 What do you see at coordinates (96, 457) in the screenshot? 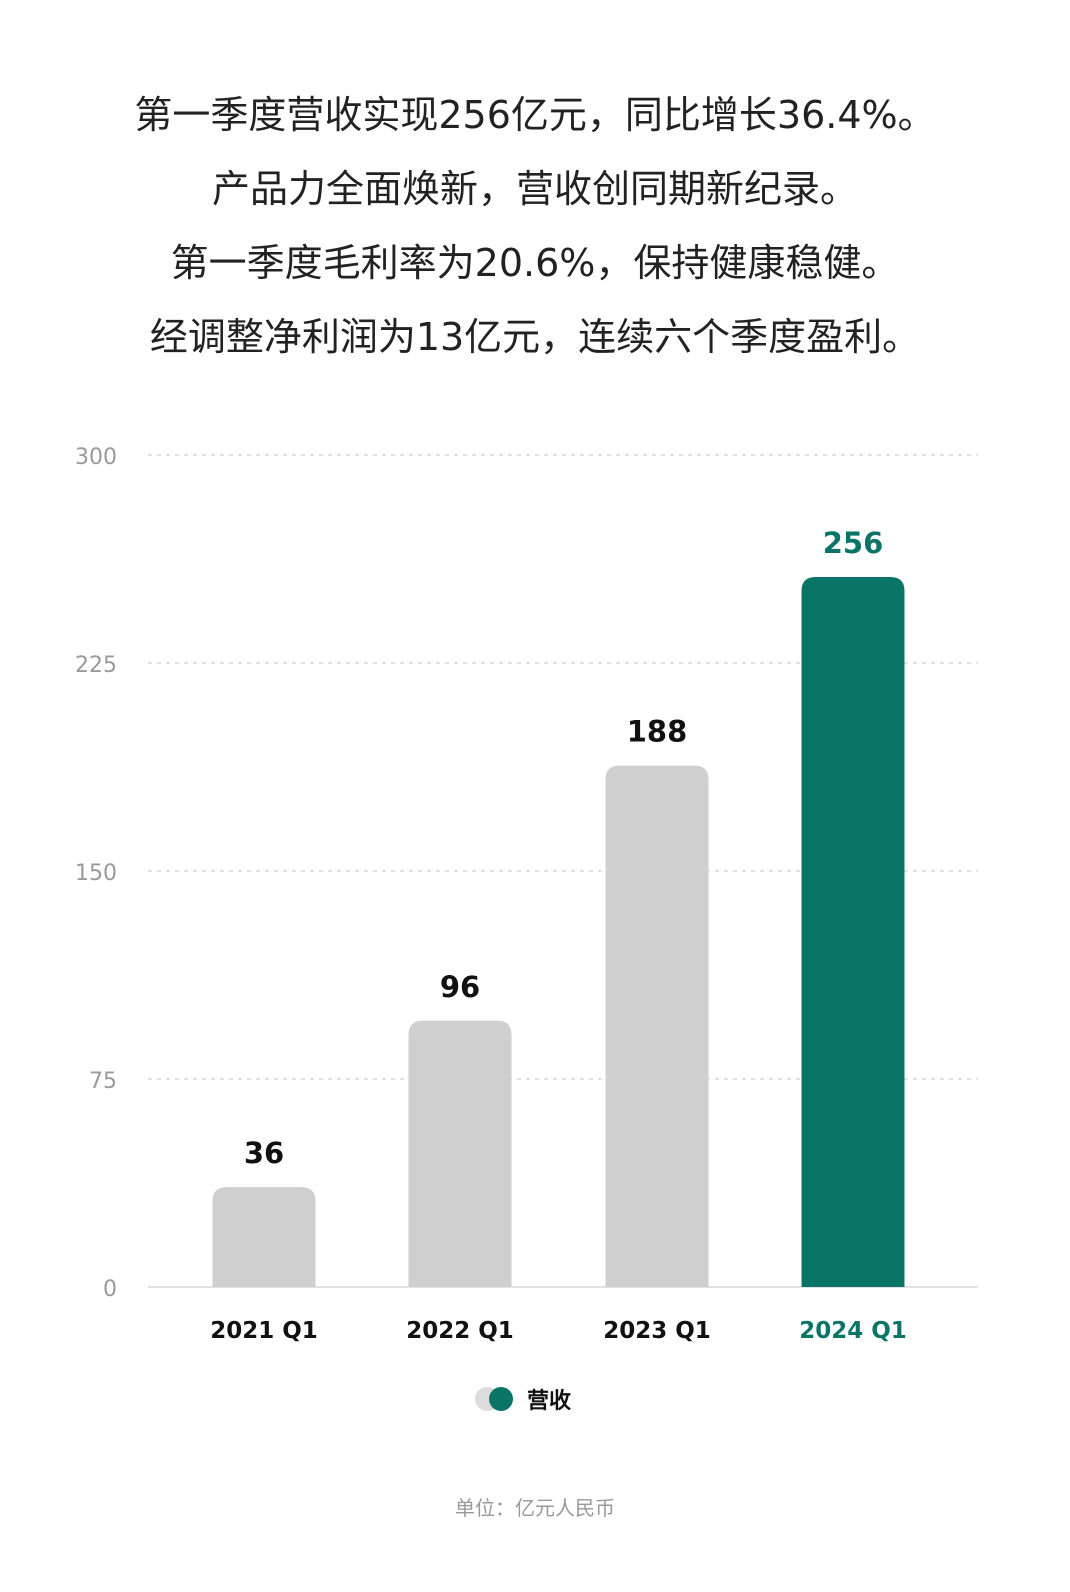
I see `y-tick-label: 300` at bounding box center [96, 457].